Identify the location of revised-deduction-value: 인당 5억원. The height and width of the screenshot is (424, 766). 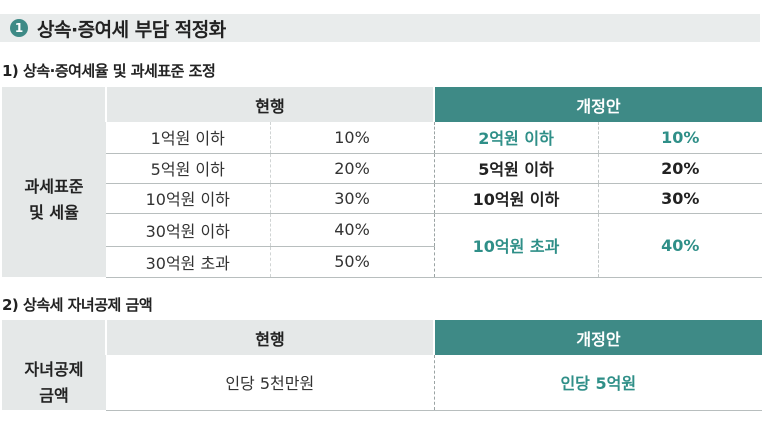
(597, 383).